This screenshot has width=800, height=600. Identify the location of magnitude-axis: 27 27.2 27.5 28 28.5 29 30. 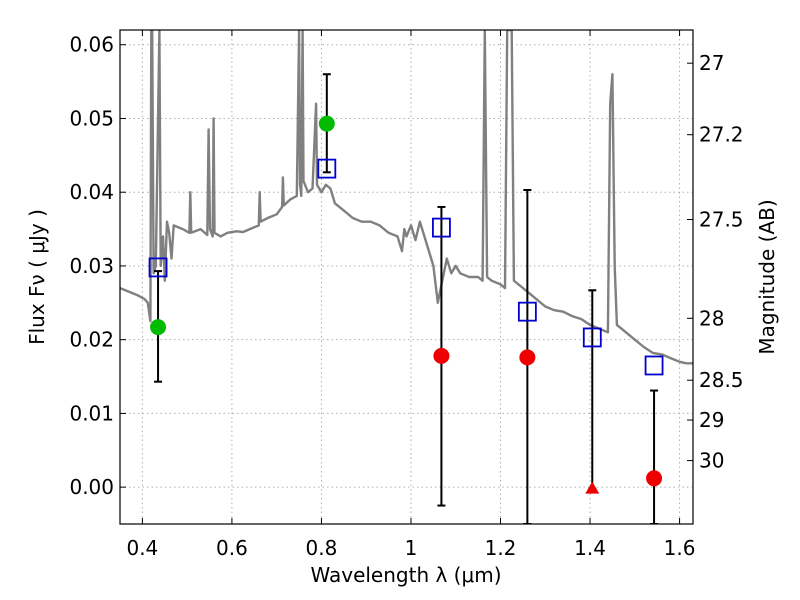
(715, 262).